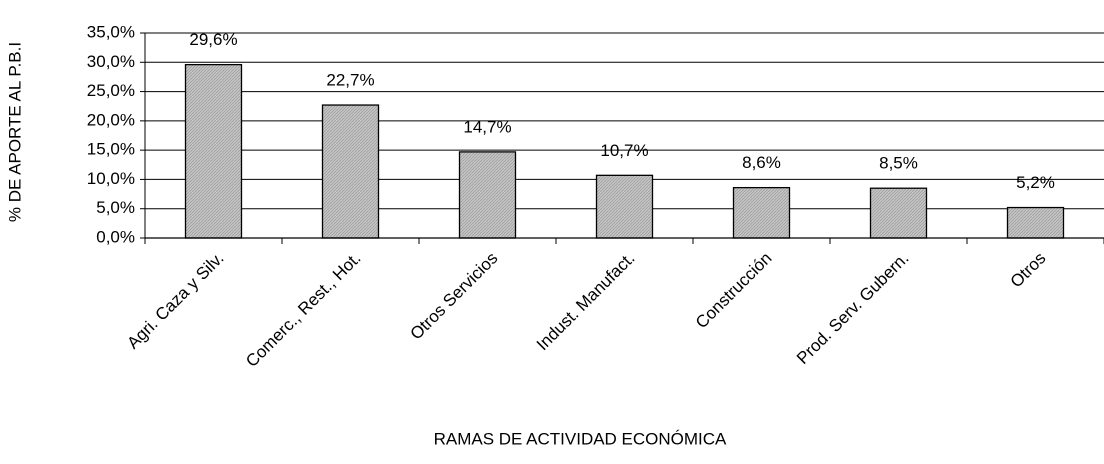 The height and width of the screenshot is (464, 1104). Describe the element at coordinates (111, 119) in the screenshot. I see `y-tick-label: 20,0%` at that location.